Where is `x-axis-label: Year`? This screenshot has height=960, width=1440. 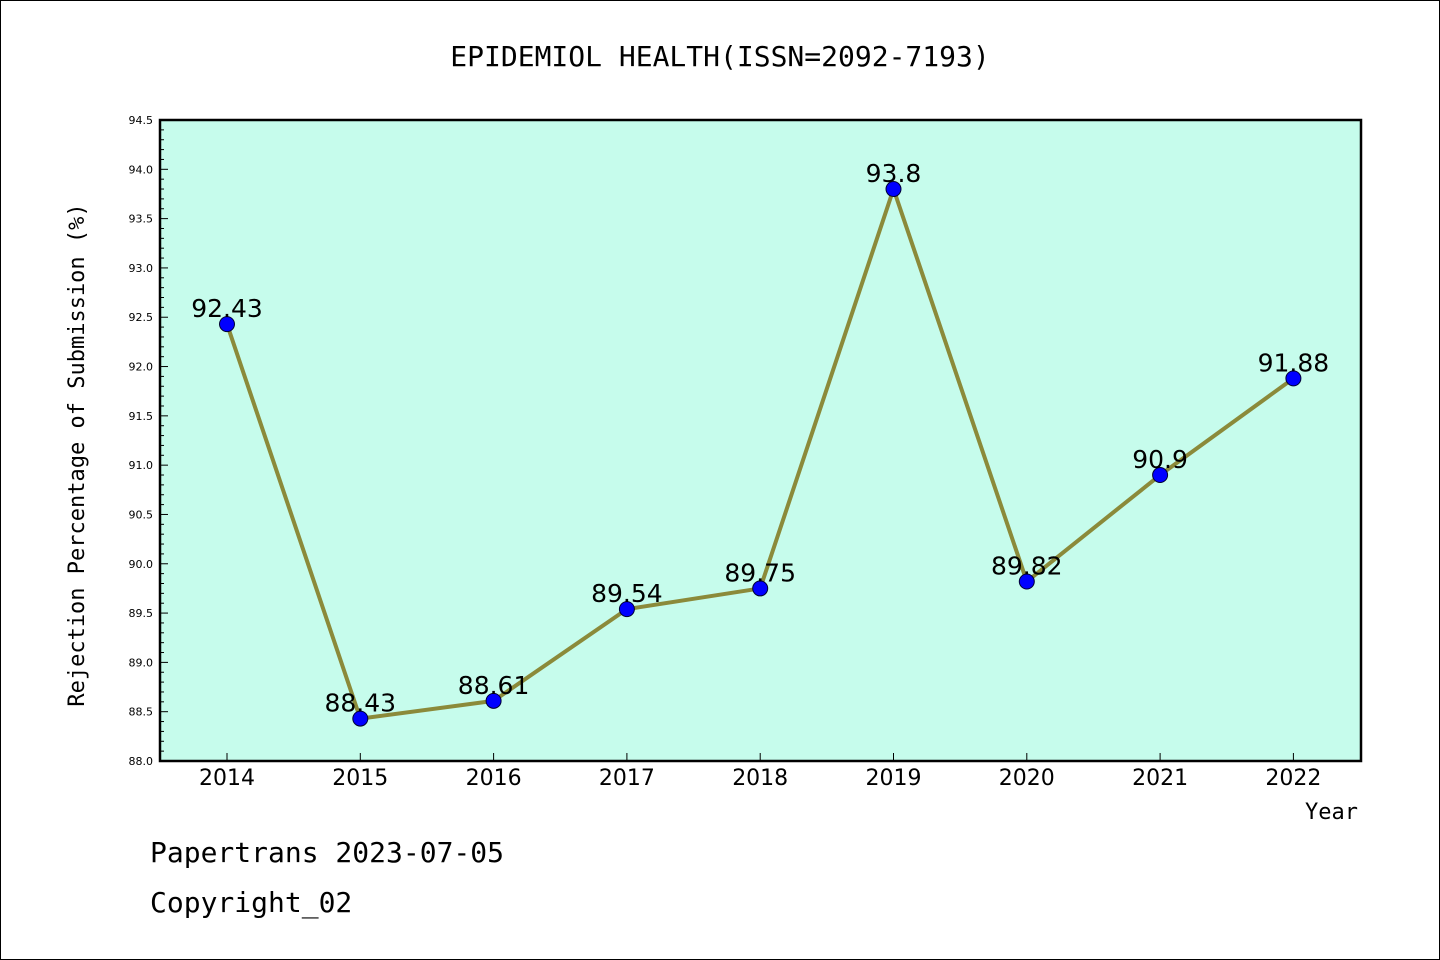 x-axis-label: Year is located at coordinates (1331, 812).